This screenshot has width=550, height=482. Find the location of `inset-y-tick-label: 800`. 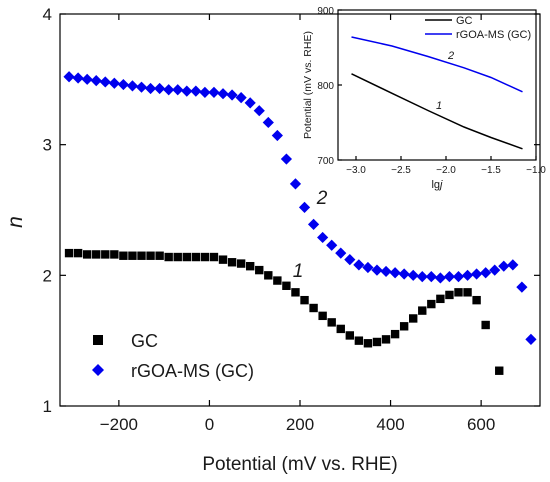

inset-y-tick-label: 800 is located at coordinates (325, 86).